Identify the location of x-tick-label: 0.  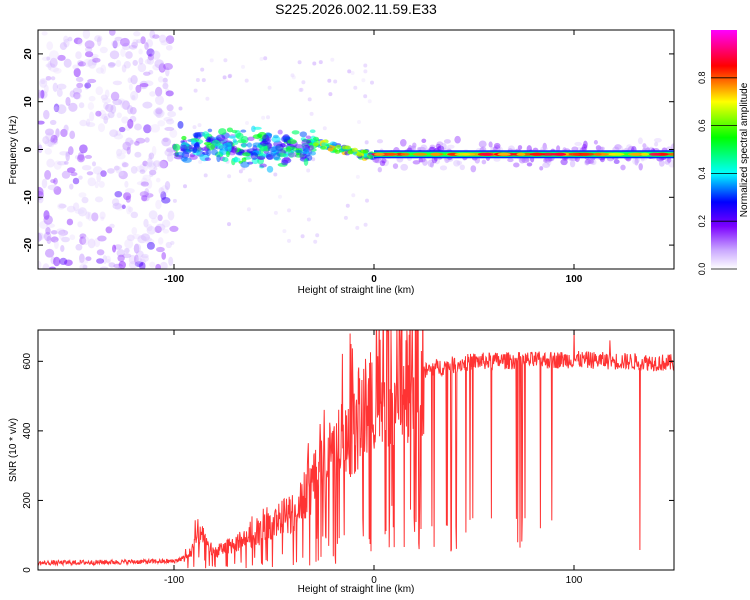
(374, 279).